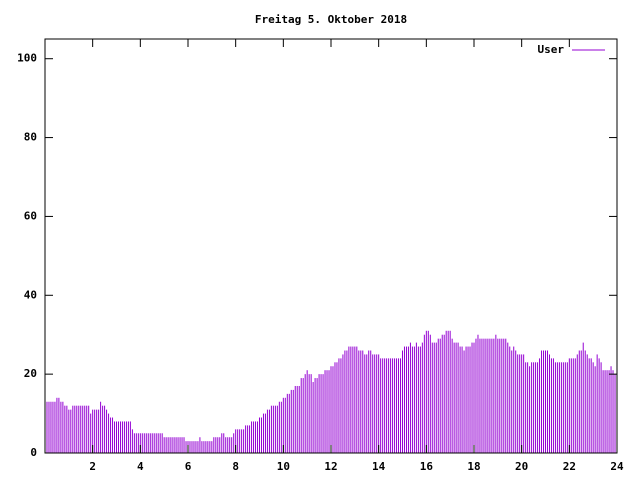 The height and width of the screenshot is (480, 640). I want to click on x-tick-label: 20, so click(521, 466).